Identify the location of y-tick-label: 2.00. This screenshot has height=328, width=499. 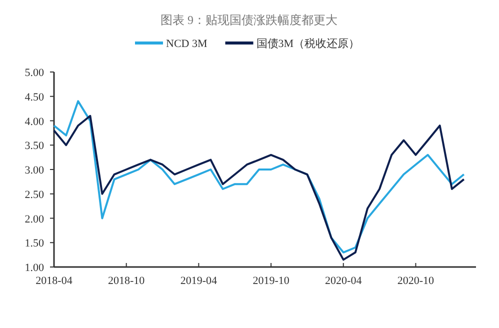
(34, 219).